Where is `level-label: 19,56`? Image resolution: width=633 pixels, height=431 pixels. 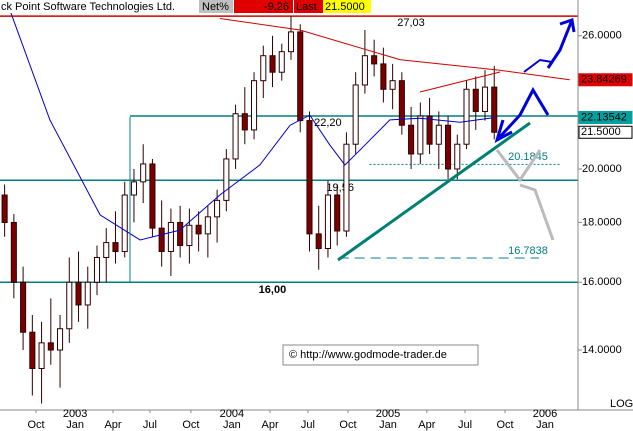
level-label: 19,56 is located at coordinates (340, 188).